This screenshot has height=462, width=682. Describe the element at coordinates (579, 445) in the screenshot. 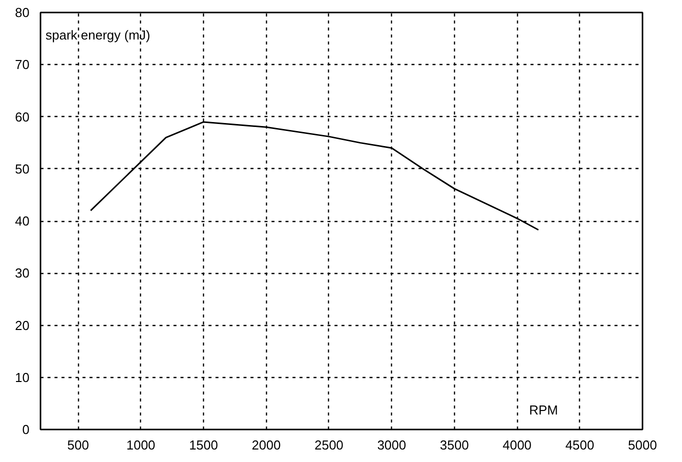

I see `x-tick-label: 4500` at that location.